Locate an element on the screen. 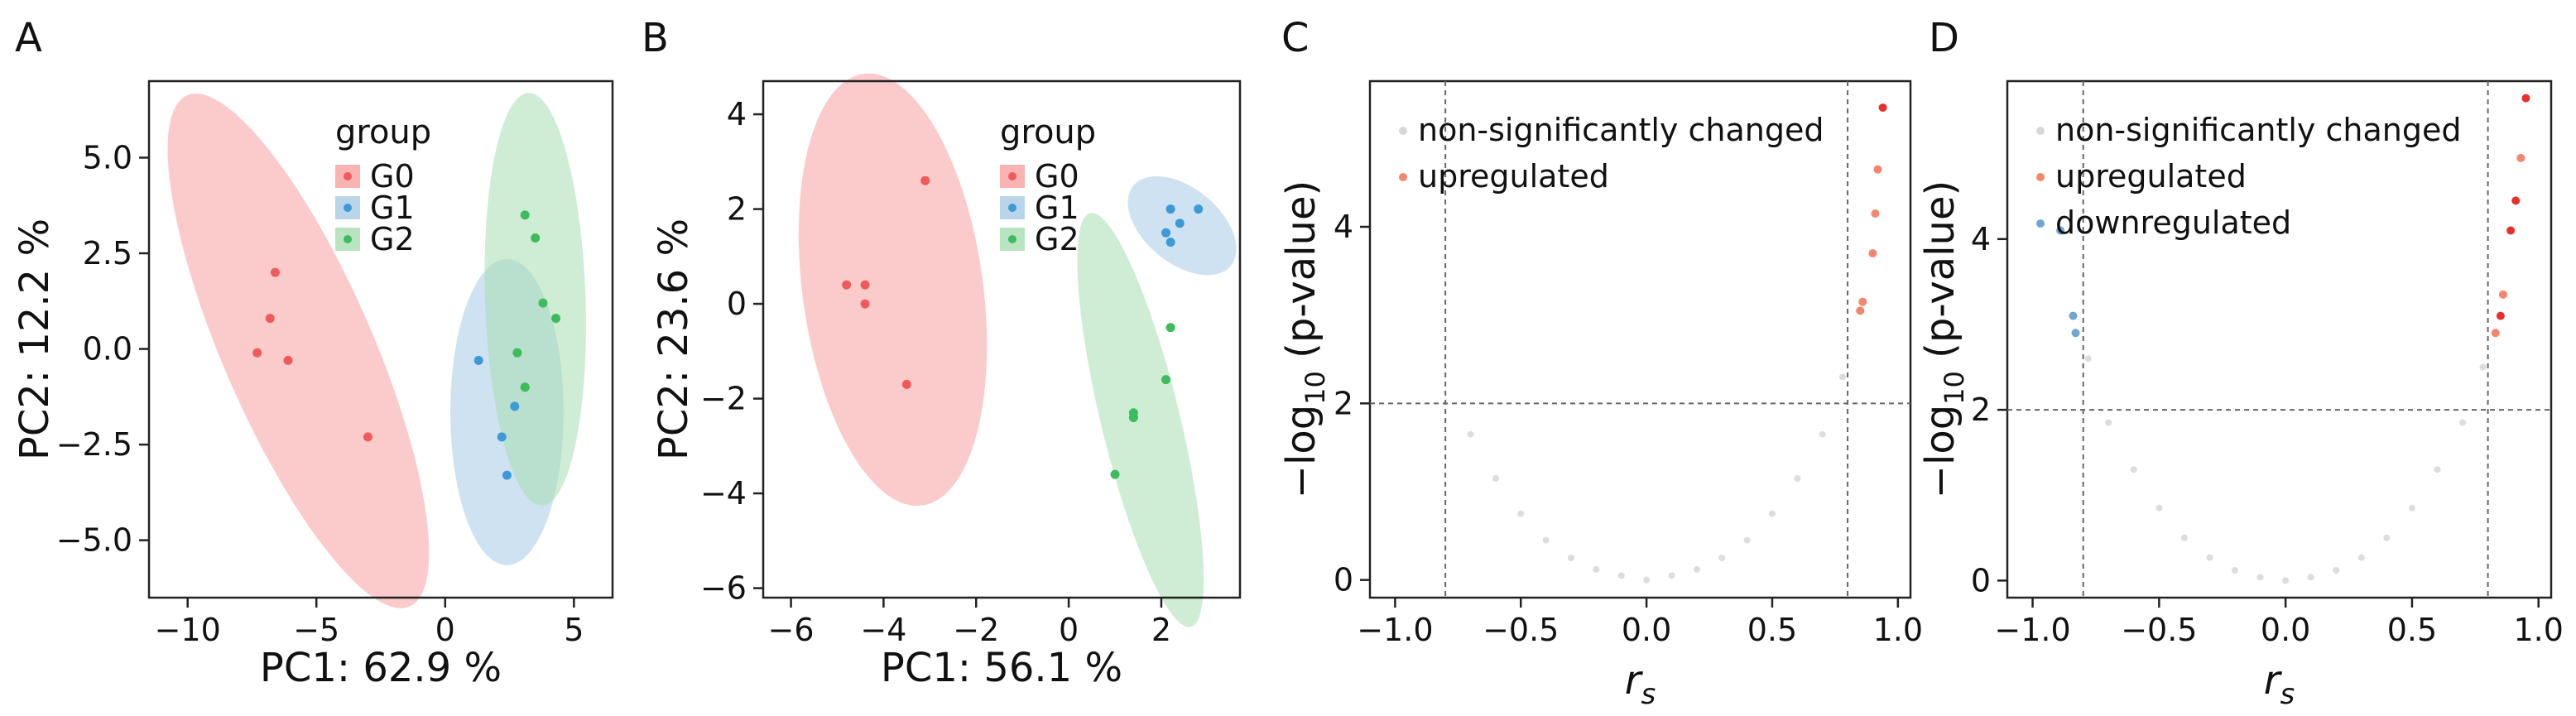  y-axis-title-c: −log10 (p-value) is located at coordinates (1304, 339).